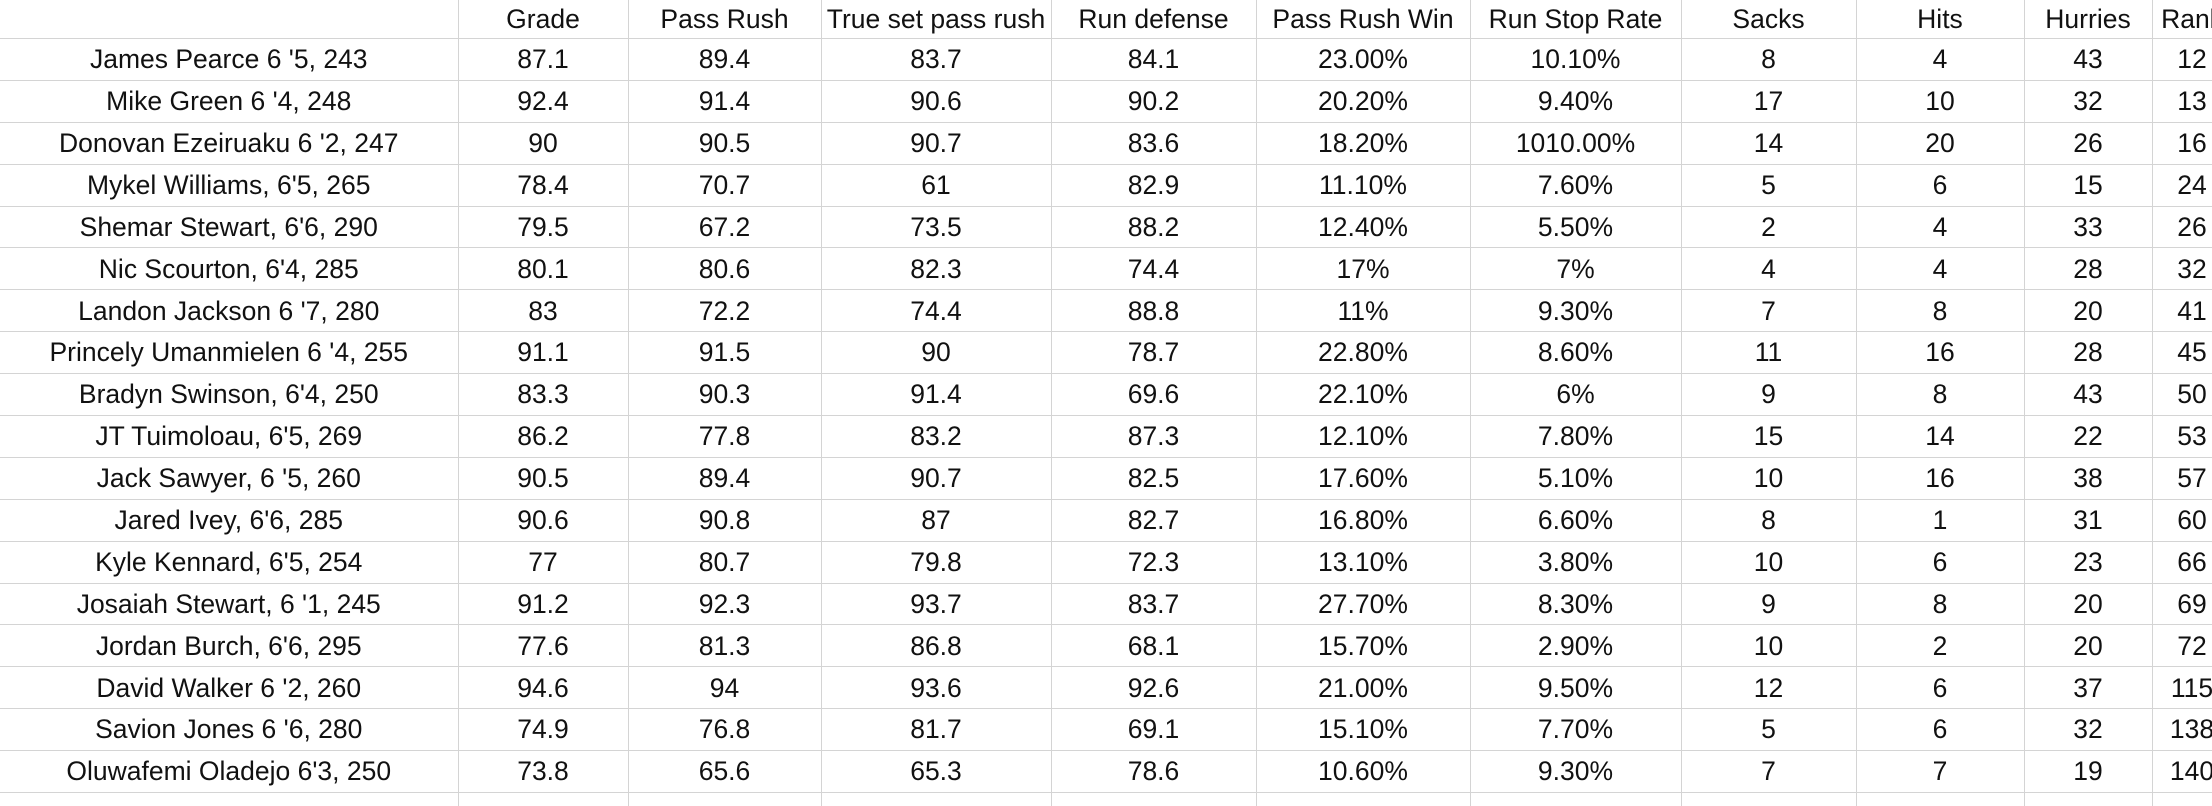 The width and height of the screenshot is (2212, 806). I want to click on data-cell: 4, so click(1940, 269).